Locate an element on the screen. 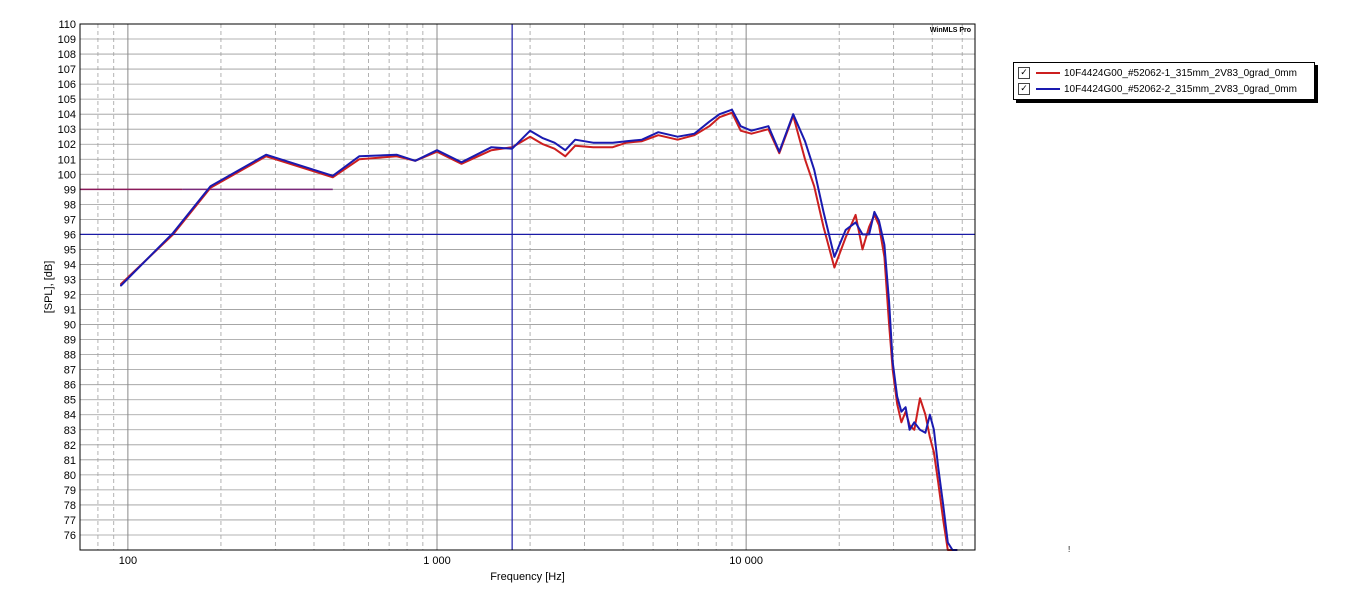 The width and height of the screenshot is (1362, 606). legend-label-series-1: 10F4424G00_#52062-1_315mm_2V83_0grad_0mm is located at coordinates (1180, 73).